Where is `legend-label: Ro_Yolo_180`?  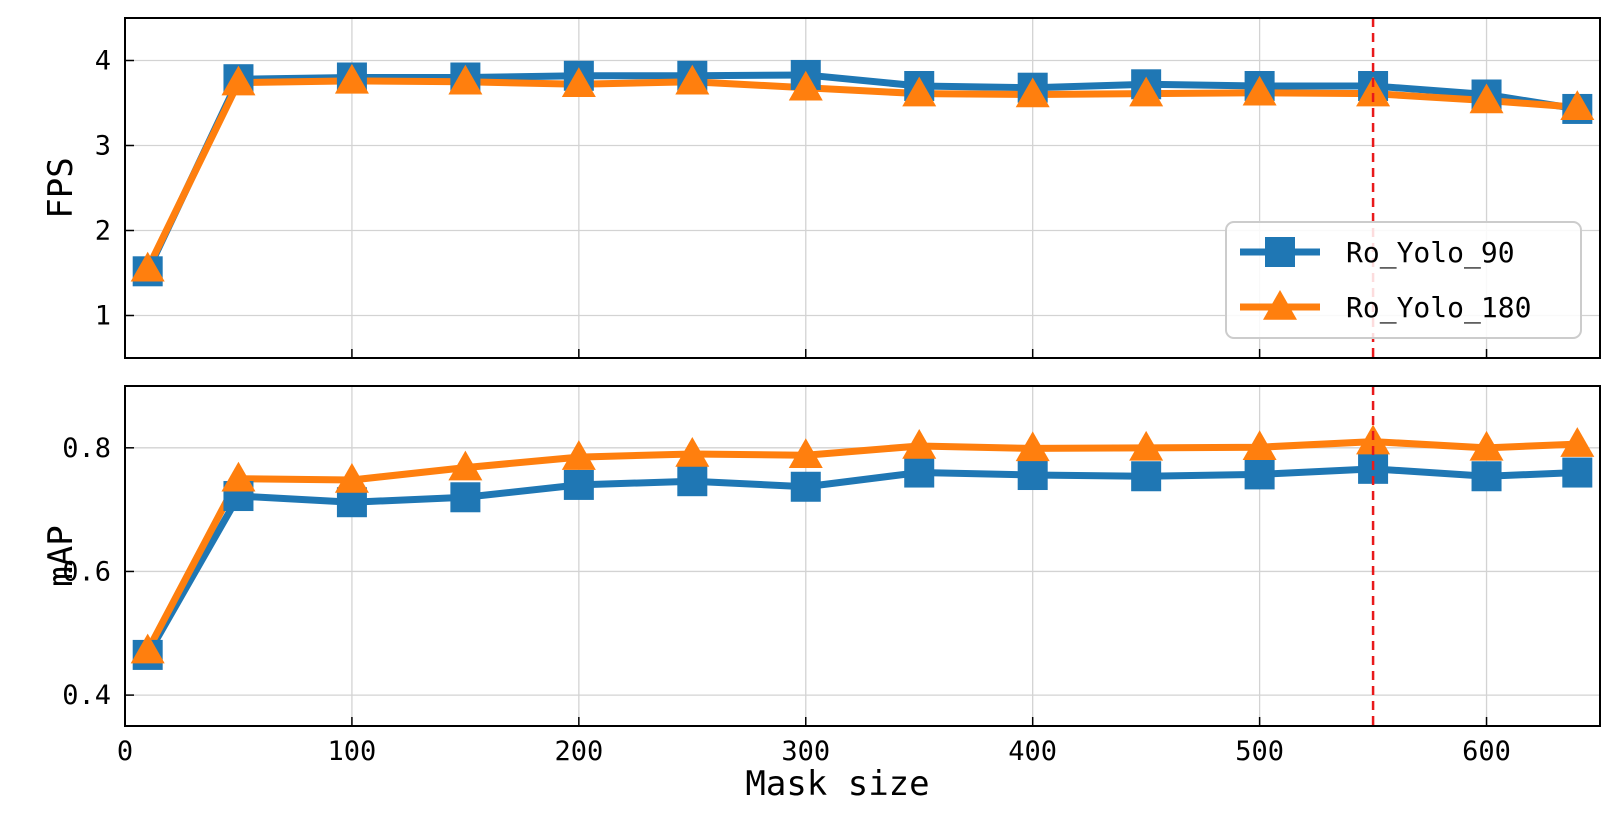 legend-label: Ro_Yolo_180 is located at coordinates (1438, 308).